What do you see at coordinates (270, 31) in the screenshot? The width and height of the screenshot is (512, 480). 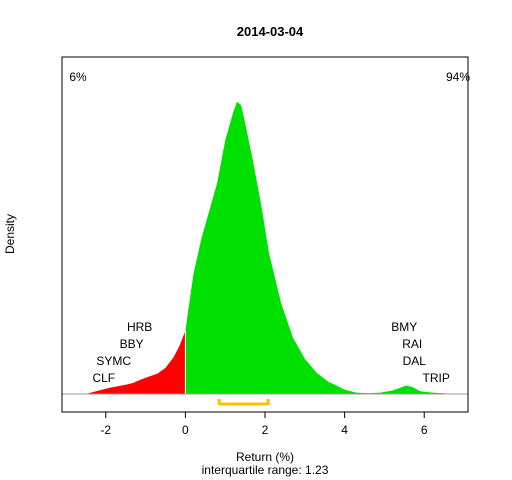 I see `chart-title: 2014-03-04` at bounding box center [270, 31].